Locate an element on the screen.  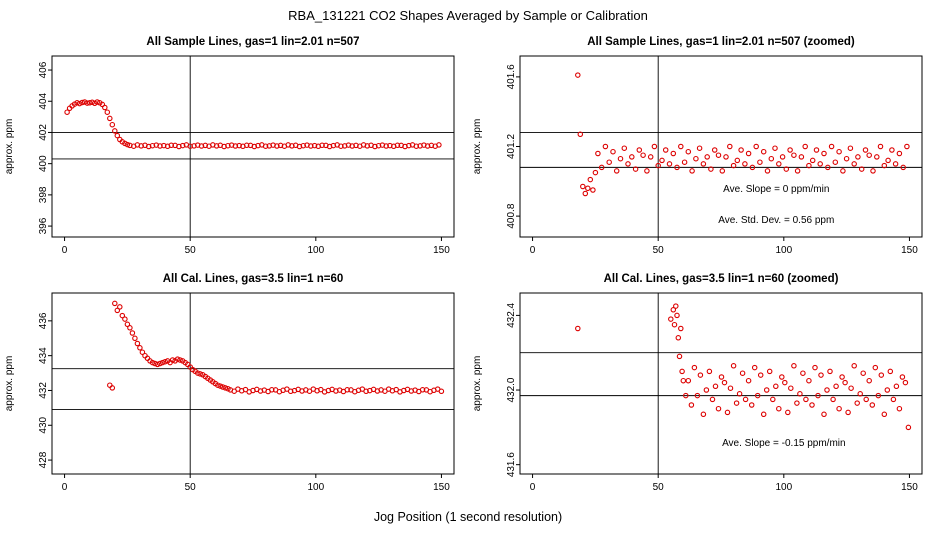
y-tick-label: 401.2 is located at coordinates (511, 146).